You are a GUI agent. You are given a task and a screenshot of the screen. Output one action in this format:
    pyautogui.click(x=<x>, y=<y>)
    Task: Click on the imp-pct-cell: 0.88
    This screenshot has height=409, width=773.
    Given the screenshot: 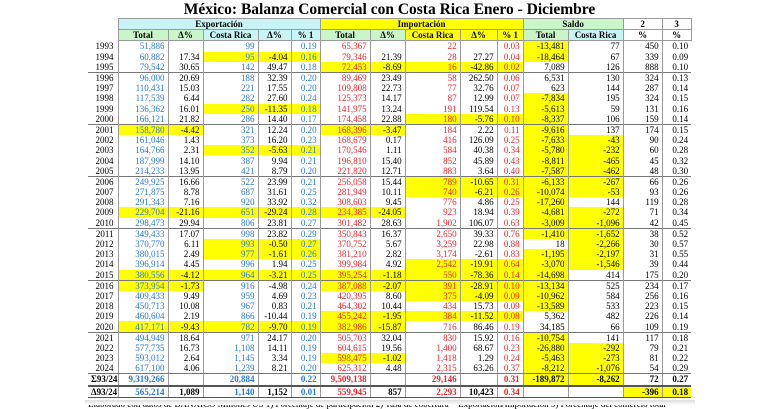 What is the action you would take?
    pyautogui.click(x=510, y=244)
    